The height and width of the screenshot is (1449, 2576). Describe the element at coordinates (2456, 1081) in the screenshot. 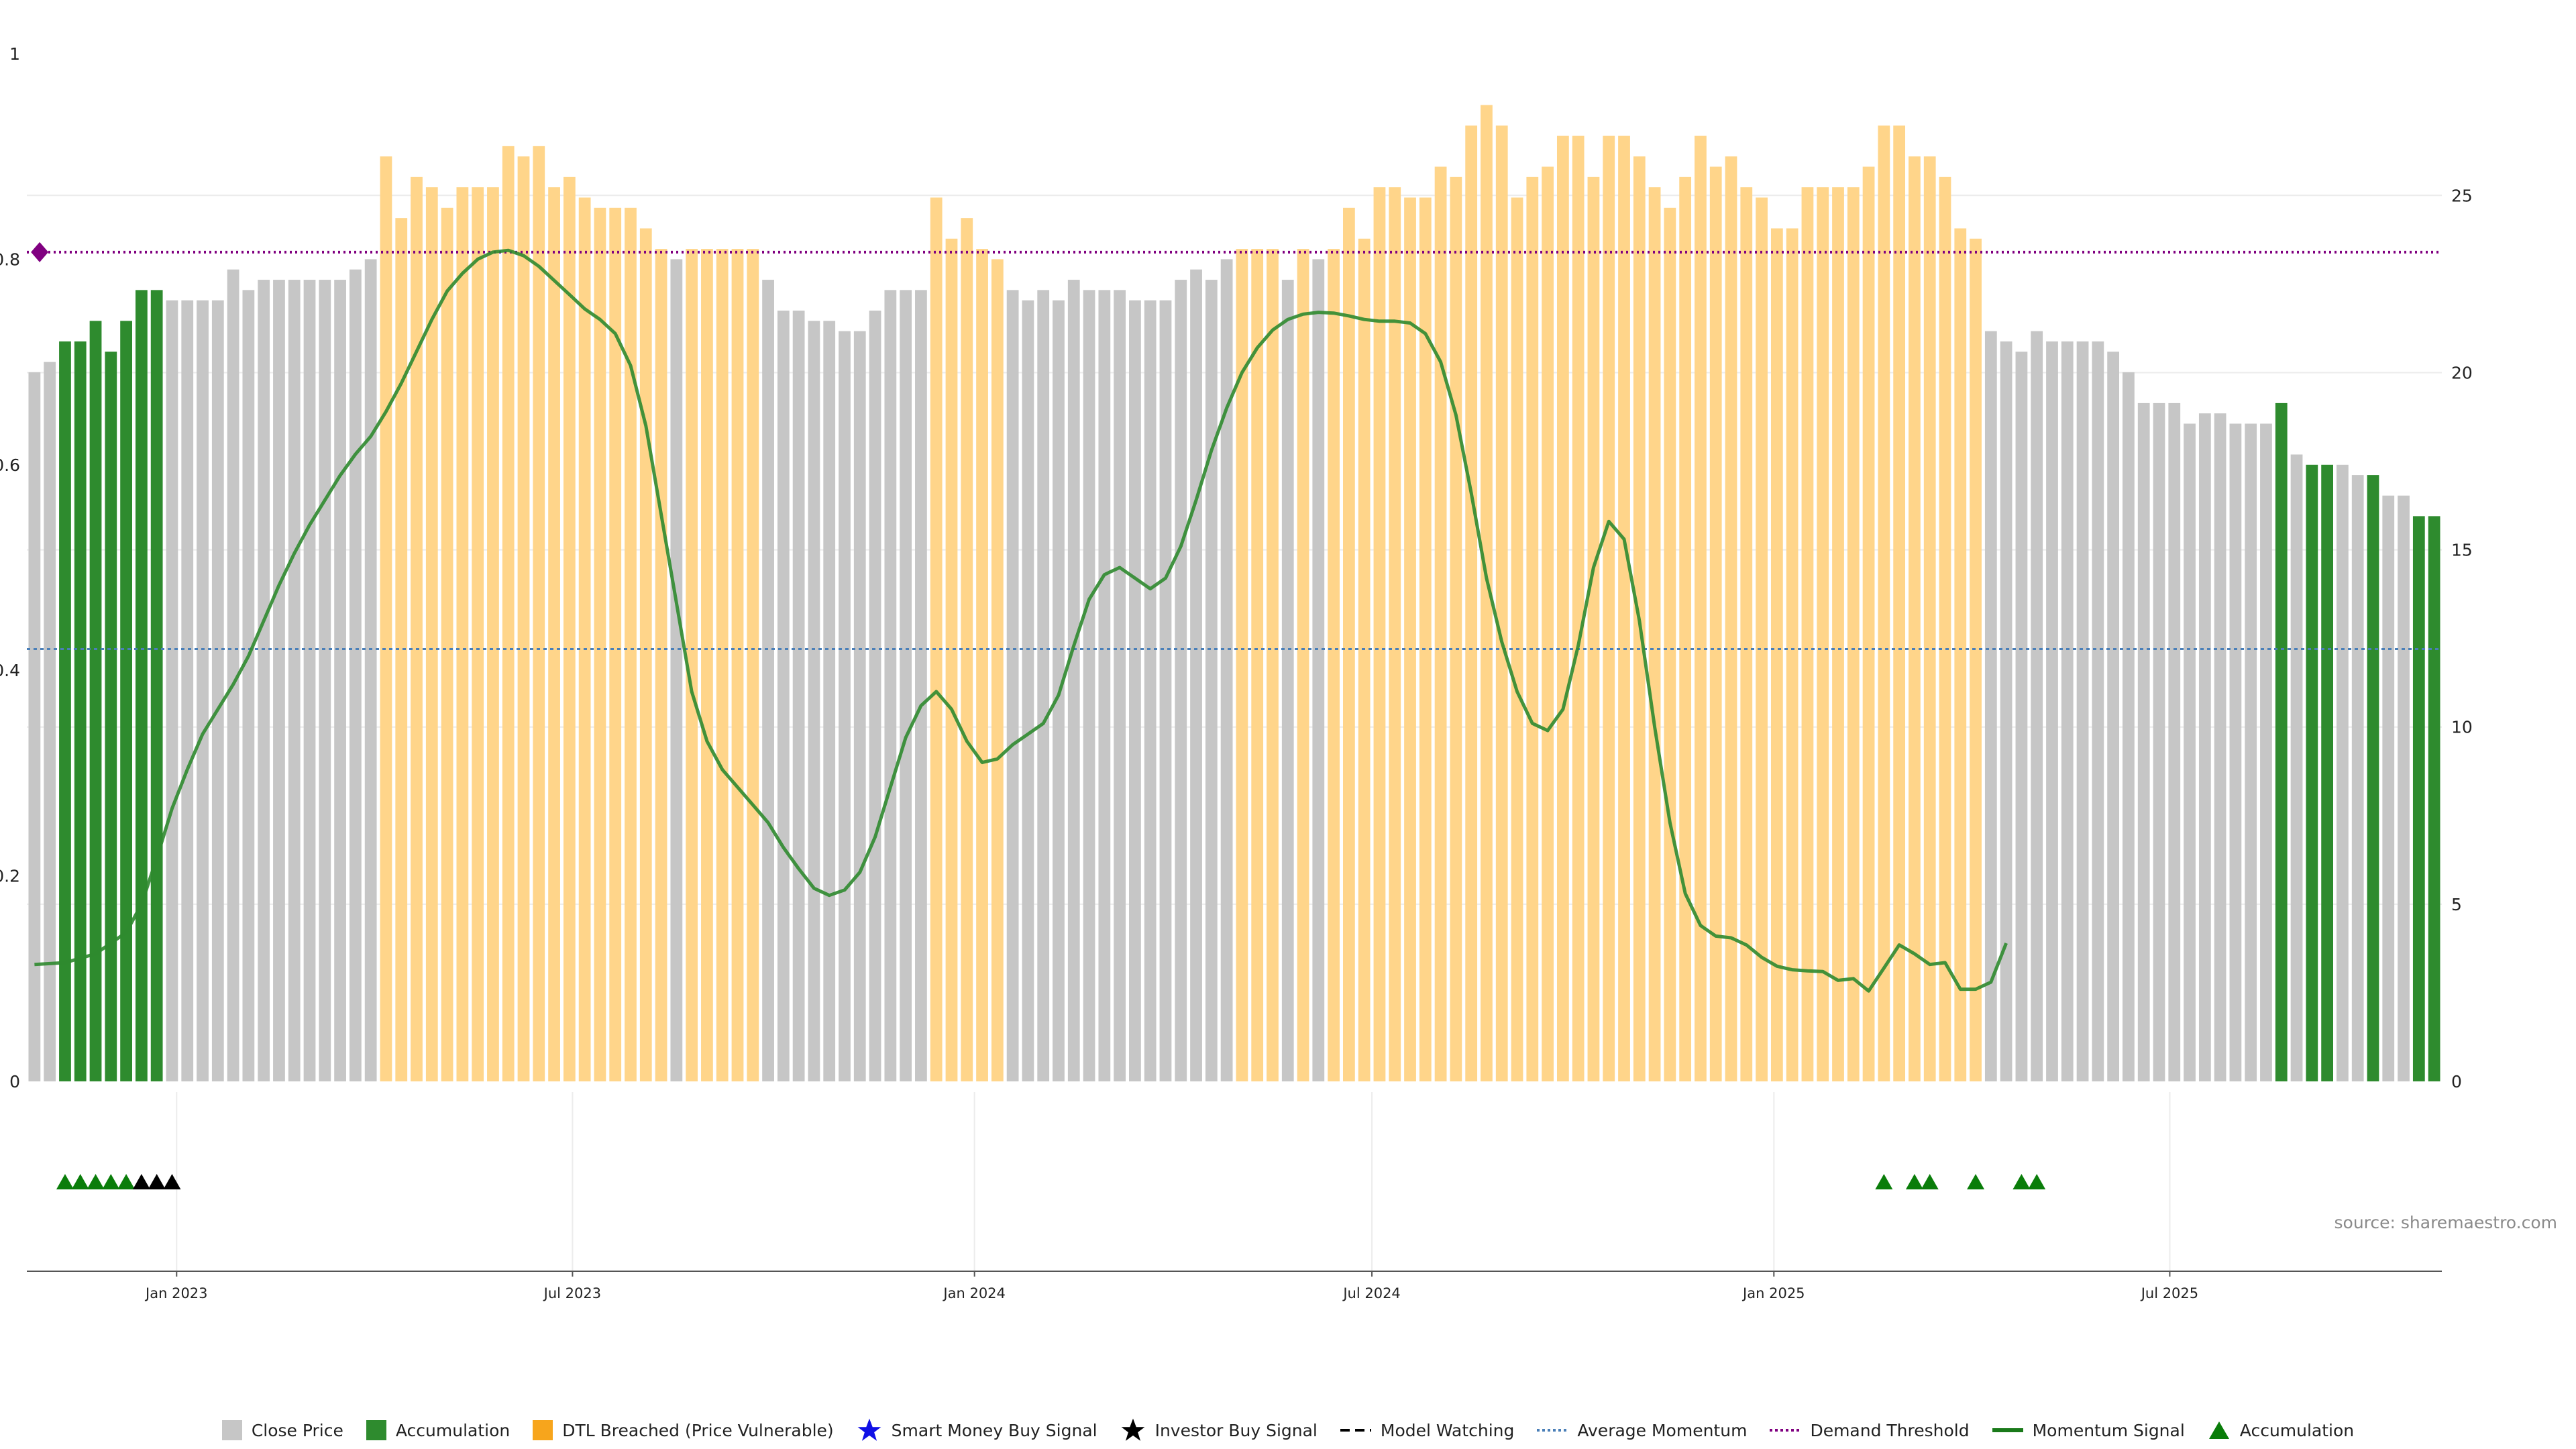

I see `right-axis-tick-label: 0` at that location.